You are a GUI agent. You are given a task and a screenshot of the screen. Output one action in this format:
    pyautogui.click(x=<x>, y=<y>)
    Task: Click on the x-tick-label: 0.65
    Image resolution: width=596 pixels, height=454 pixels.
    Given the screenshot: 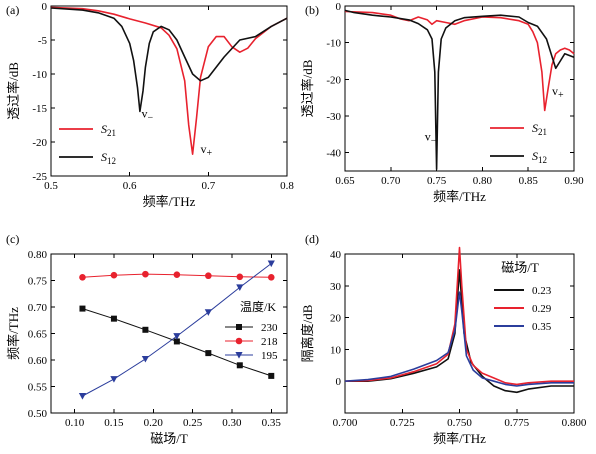 What is the action you would take?
    pyautogui.click(x=345, y=181)
    